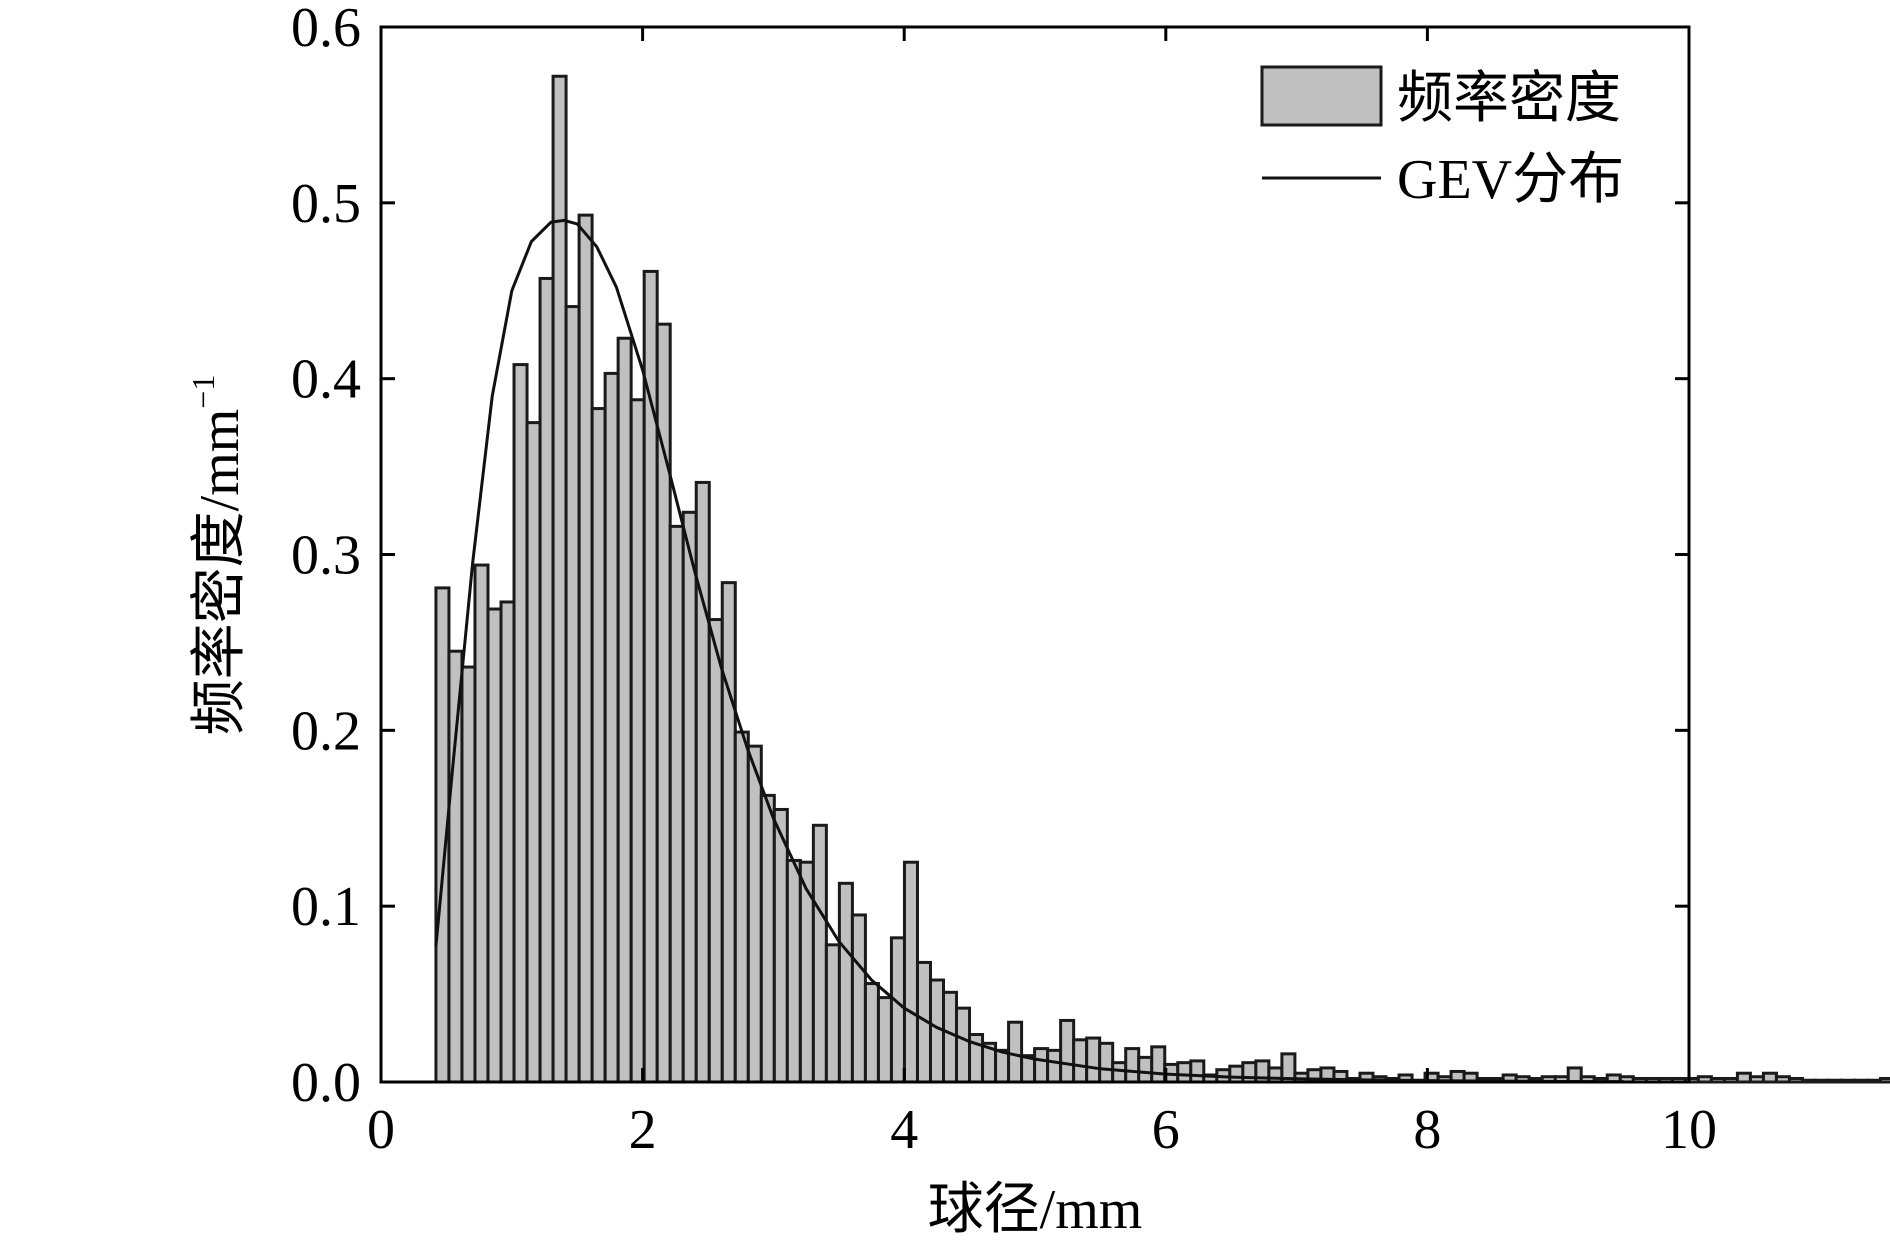 Image resolution: width=1890 pixels, height=1249 pixels. I want to click on y-tick-label: 0.5, so click(326, 204).